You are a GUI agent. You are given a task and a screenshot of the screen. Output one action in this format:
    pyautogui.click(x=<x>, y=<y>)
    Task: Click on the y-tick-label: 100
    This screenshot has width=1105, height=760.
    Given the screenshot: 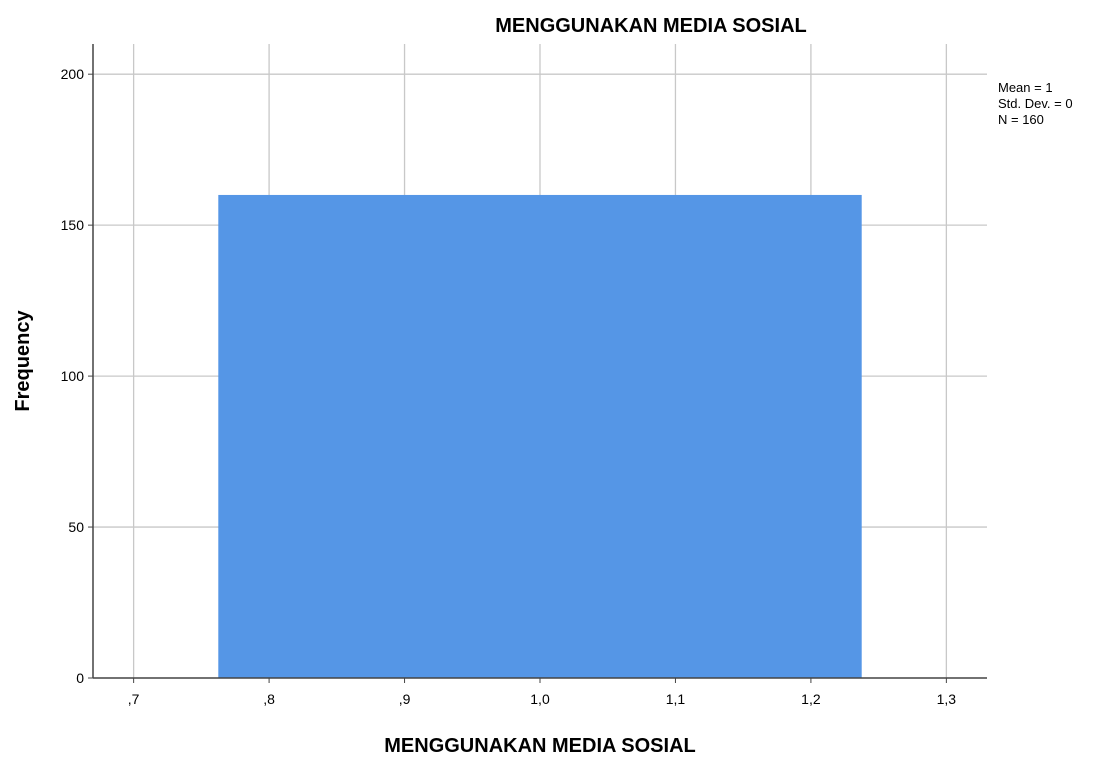 What is the action you would take?
    pyautogui.click(x=73, y=376)
    